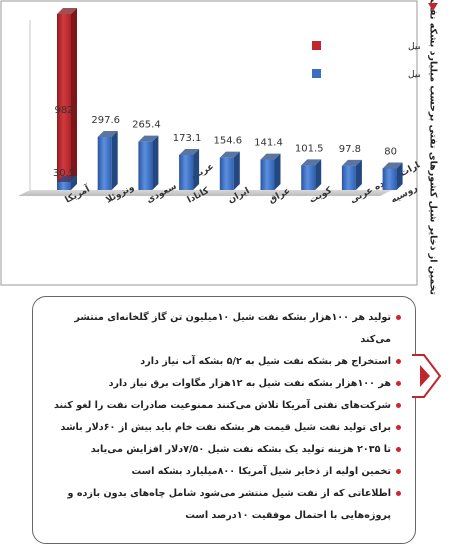 The height and width of the screenshot is (551, 450). I want to click on bar-عراق-inplace-side, so click(277, 171).